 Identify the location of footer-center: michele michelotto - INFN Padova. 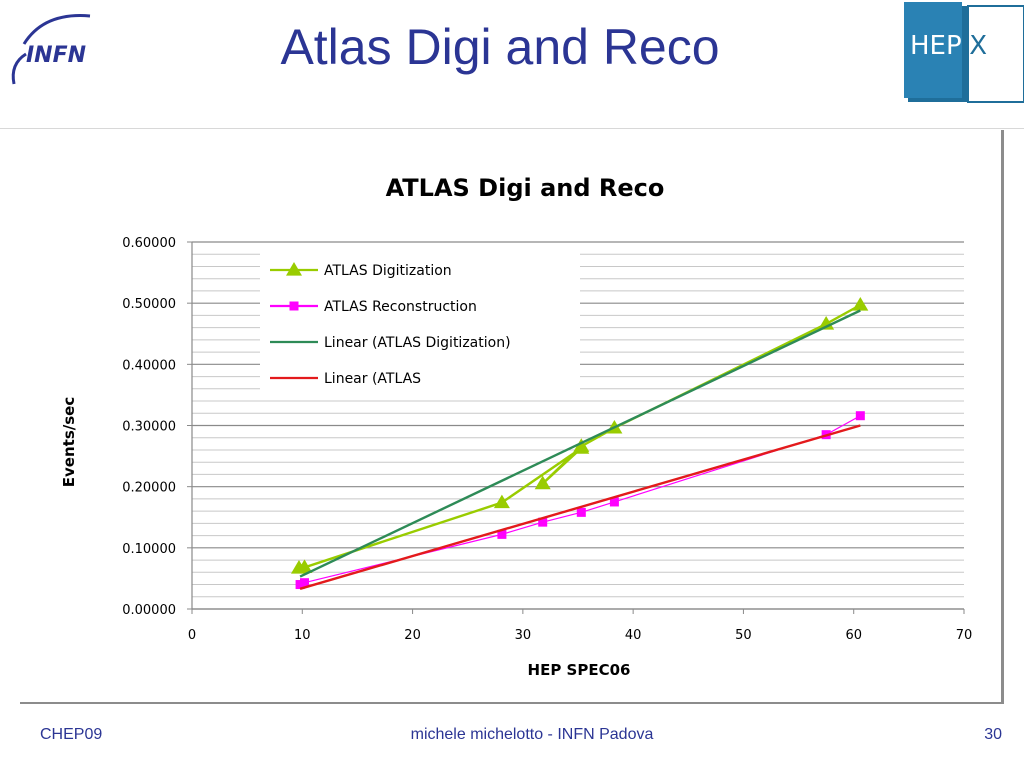
(532, 734).